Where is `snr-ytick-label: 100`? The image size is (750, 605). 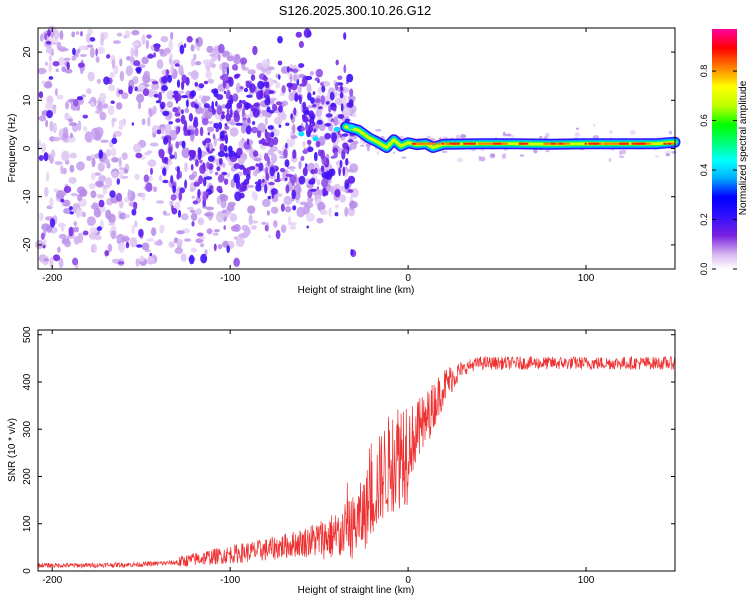 snr-ytick-label: 100 is located at coordinates (27, 523).